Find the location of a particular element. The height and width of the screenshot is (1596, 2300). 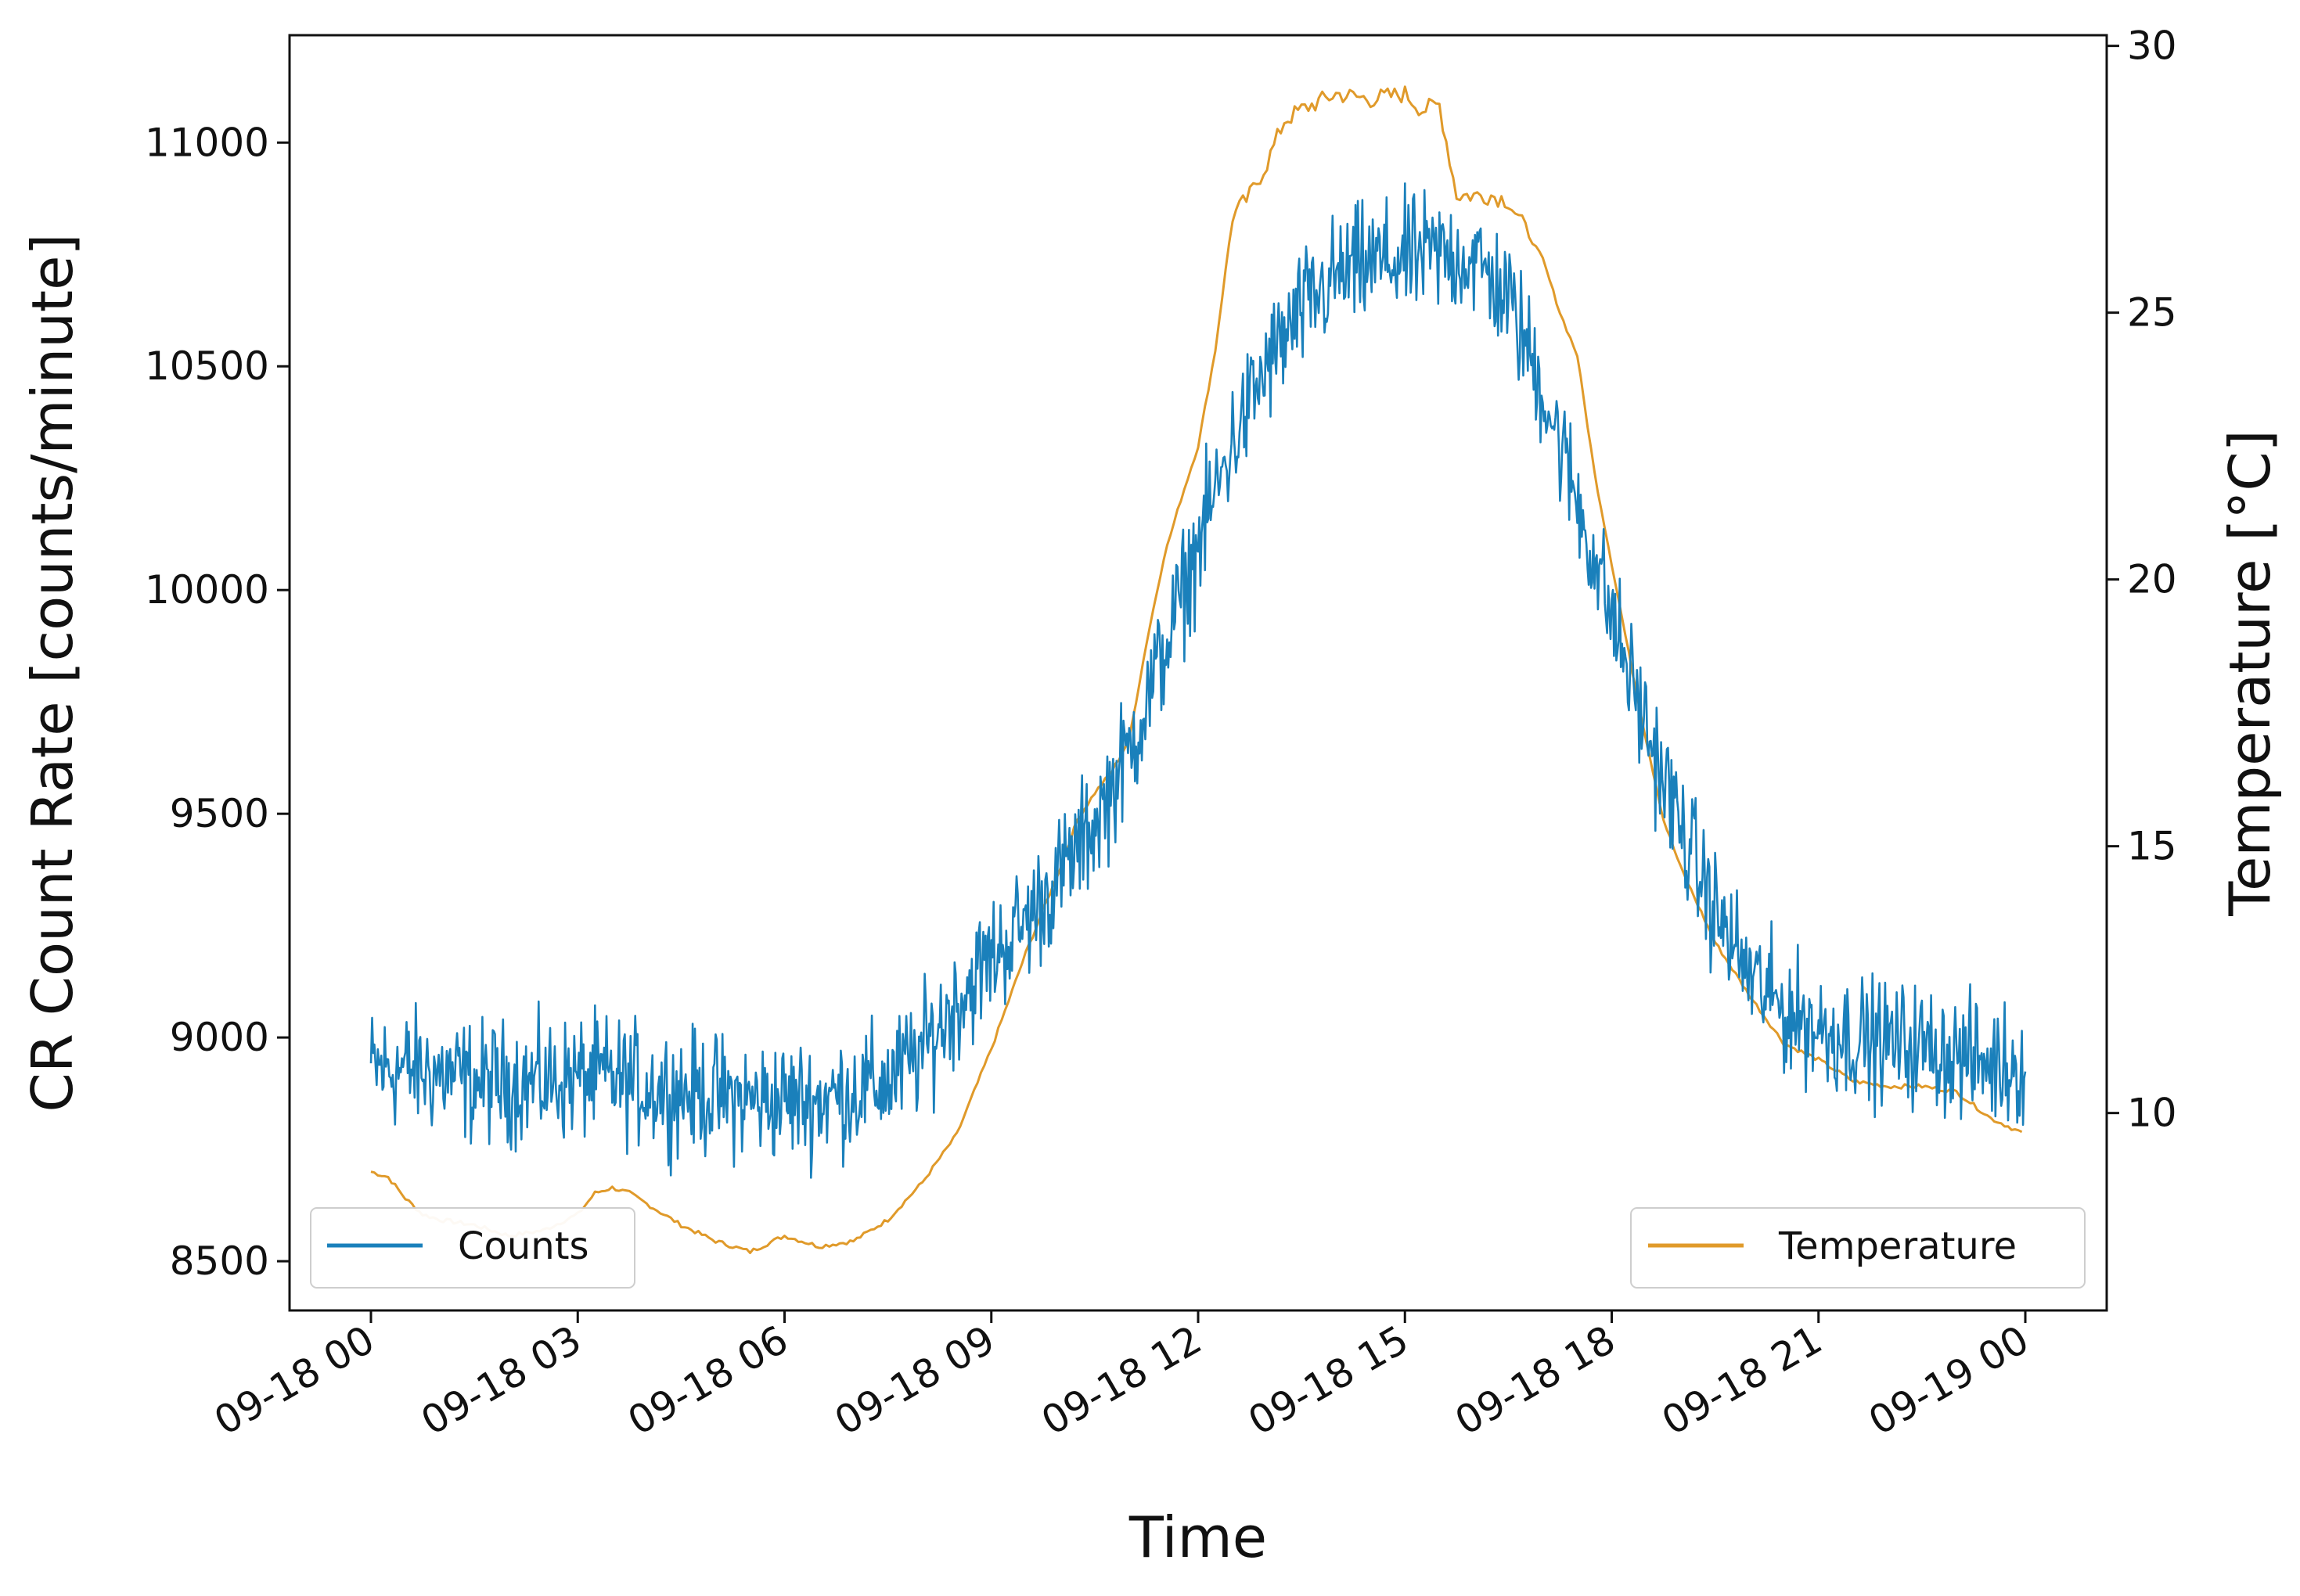

y2-tick-label: 10 is located at coordinates (2152, 1114).